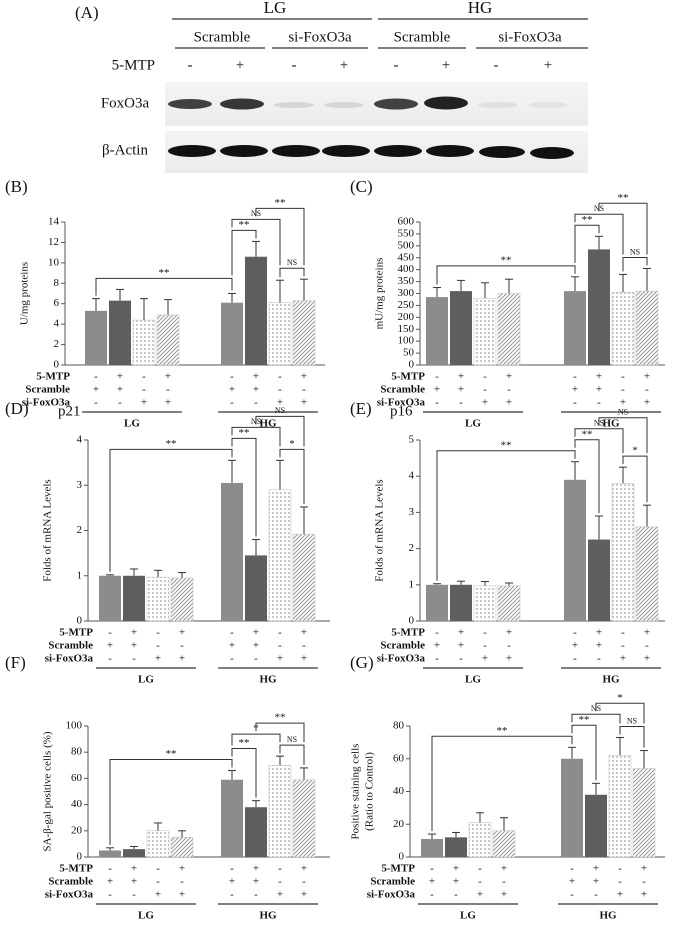 The width and height of the screenshot is (685, 934). Describe the element at coordinates (422, 37) in the screenshot. I see `subgroup-label: Scramble` at that location.